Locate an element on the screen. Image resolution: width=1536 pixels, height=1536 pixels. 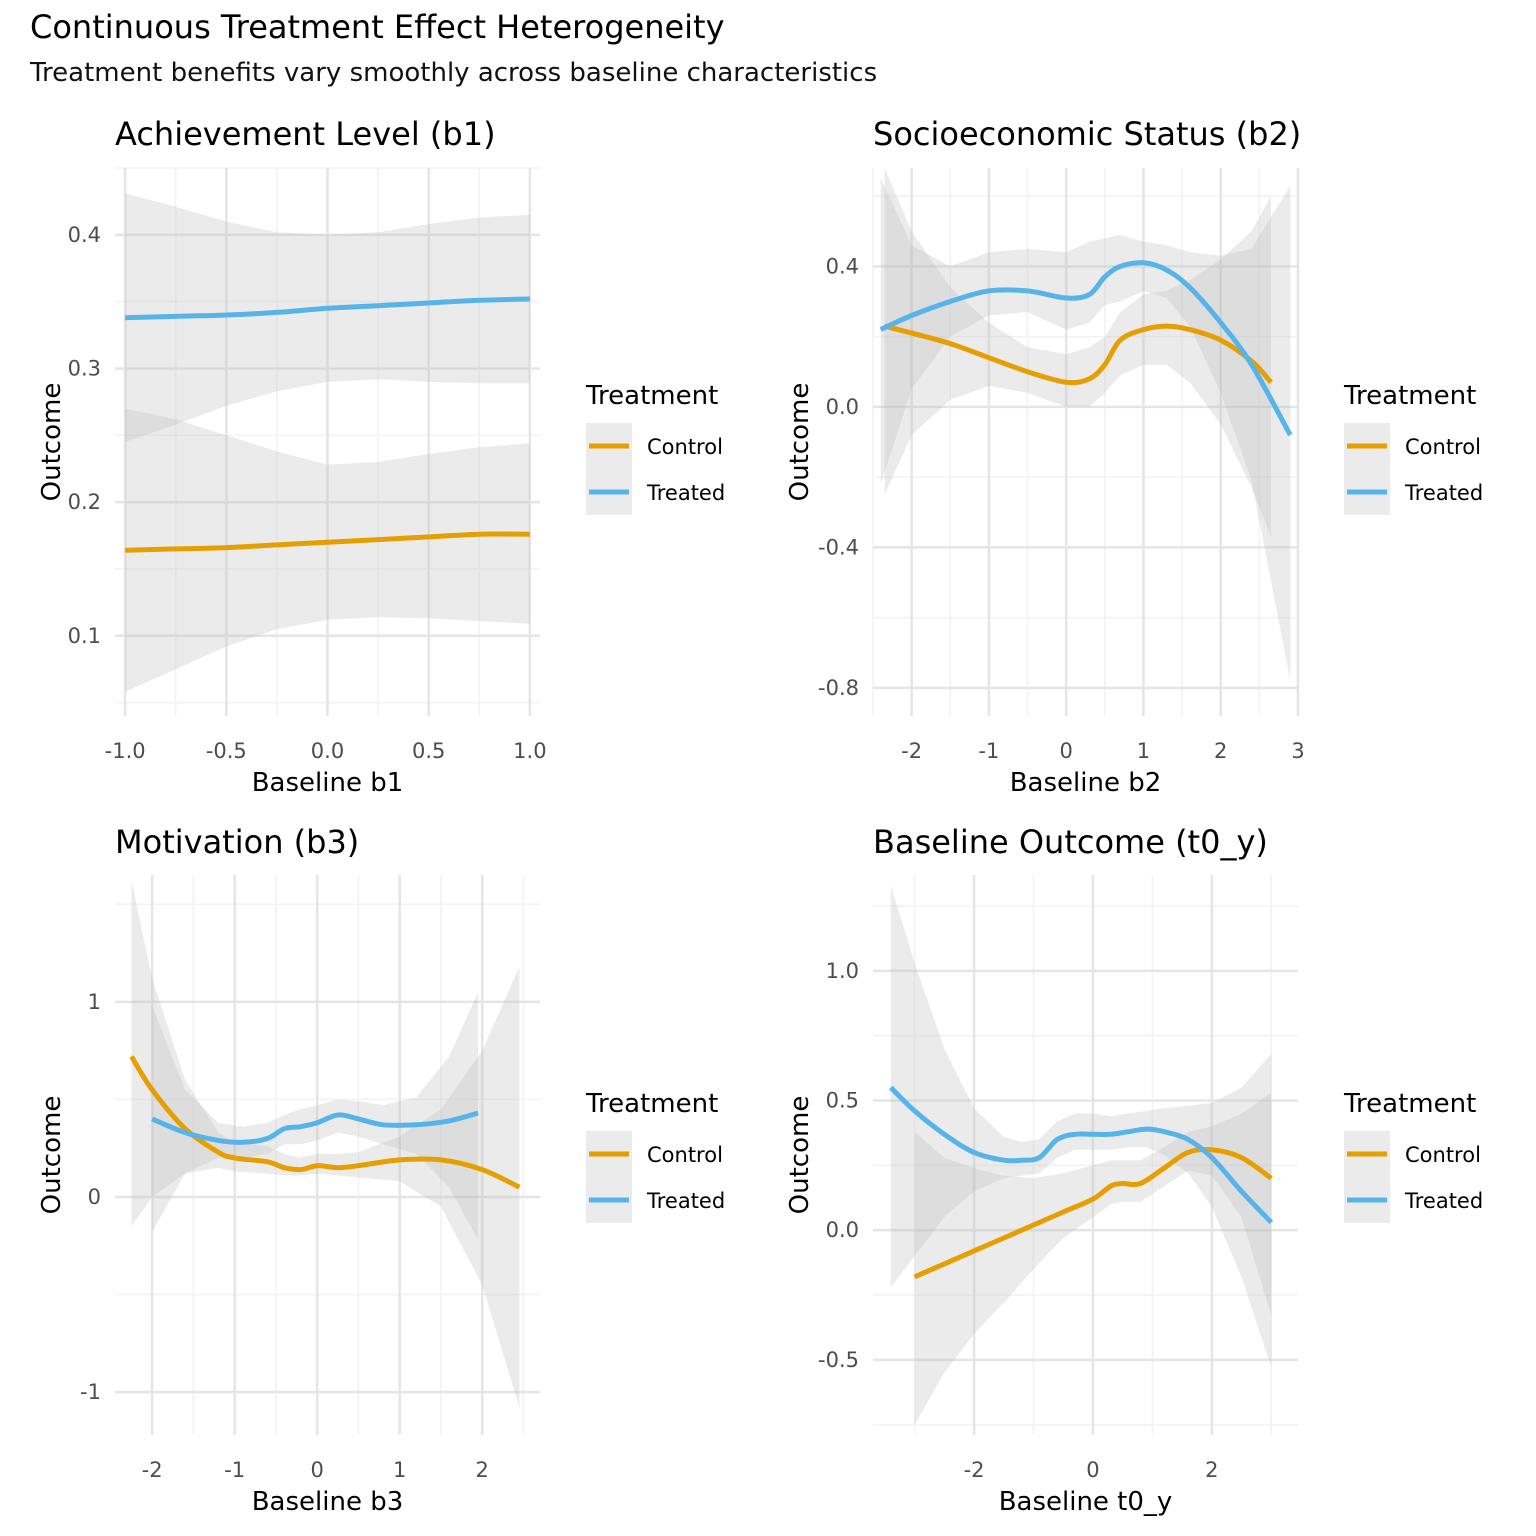
panel-title: Baseline Outcome (t0_y) is located at coordinates (1070, 842).